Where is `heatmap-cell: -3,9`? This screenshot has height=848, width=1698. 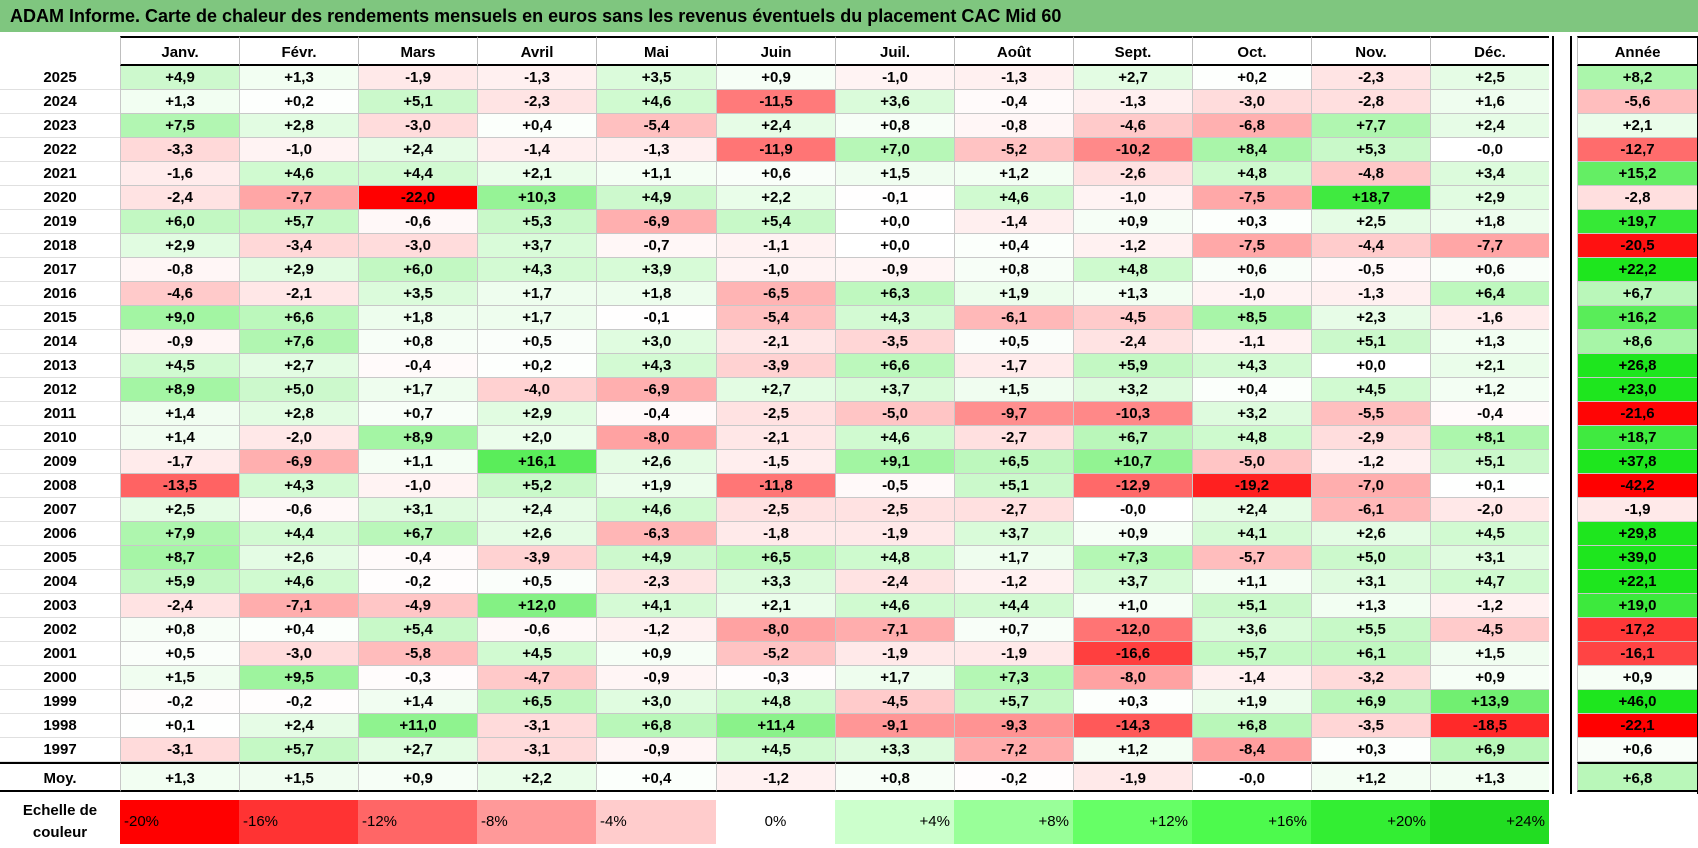 heatmap-cell: -3,9 is located at coordinates (536, 558).